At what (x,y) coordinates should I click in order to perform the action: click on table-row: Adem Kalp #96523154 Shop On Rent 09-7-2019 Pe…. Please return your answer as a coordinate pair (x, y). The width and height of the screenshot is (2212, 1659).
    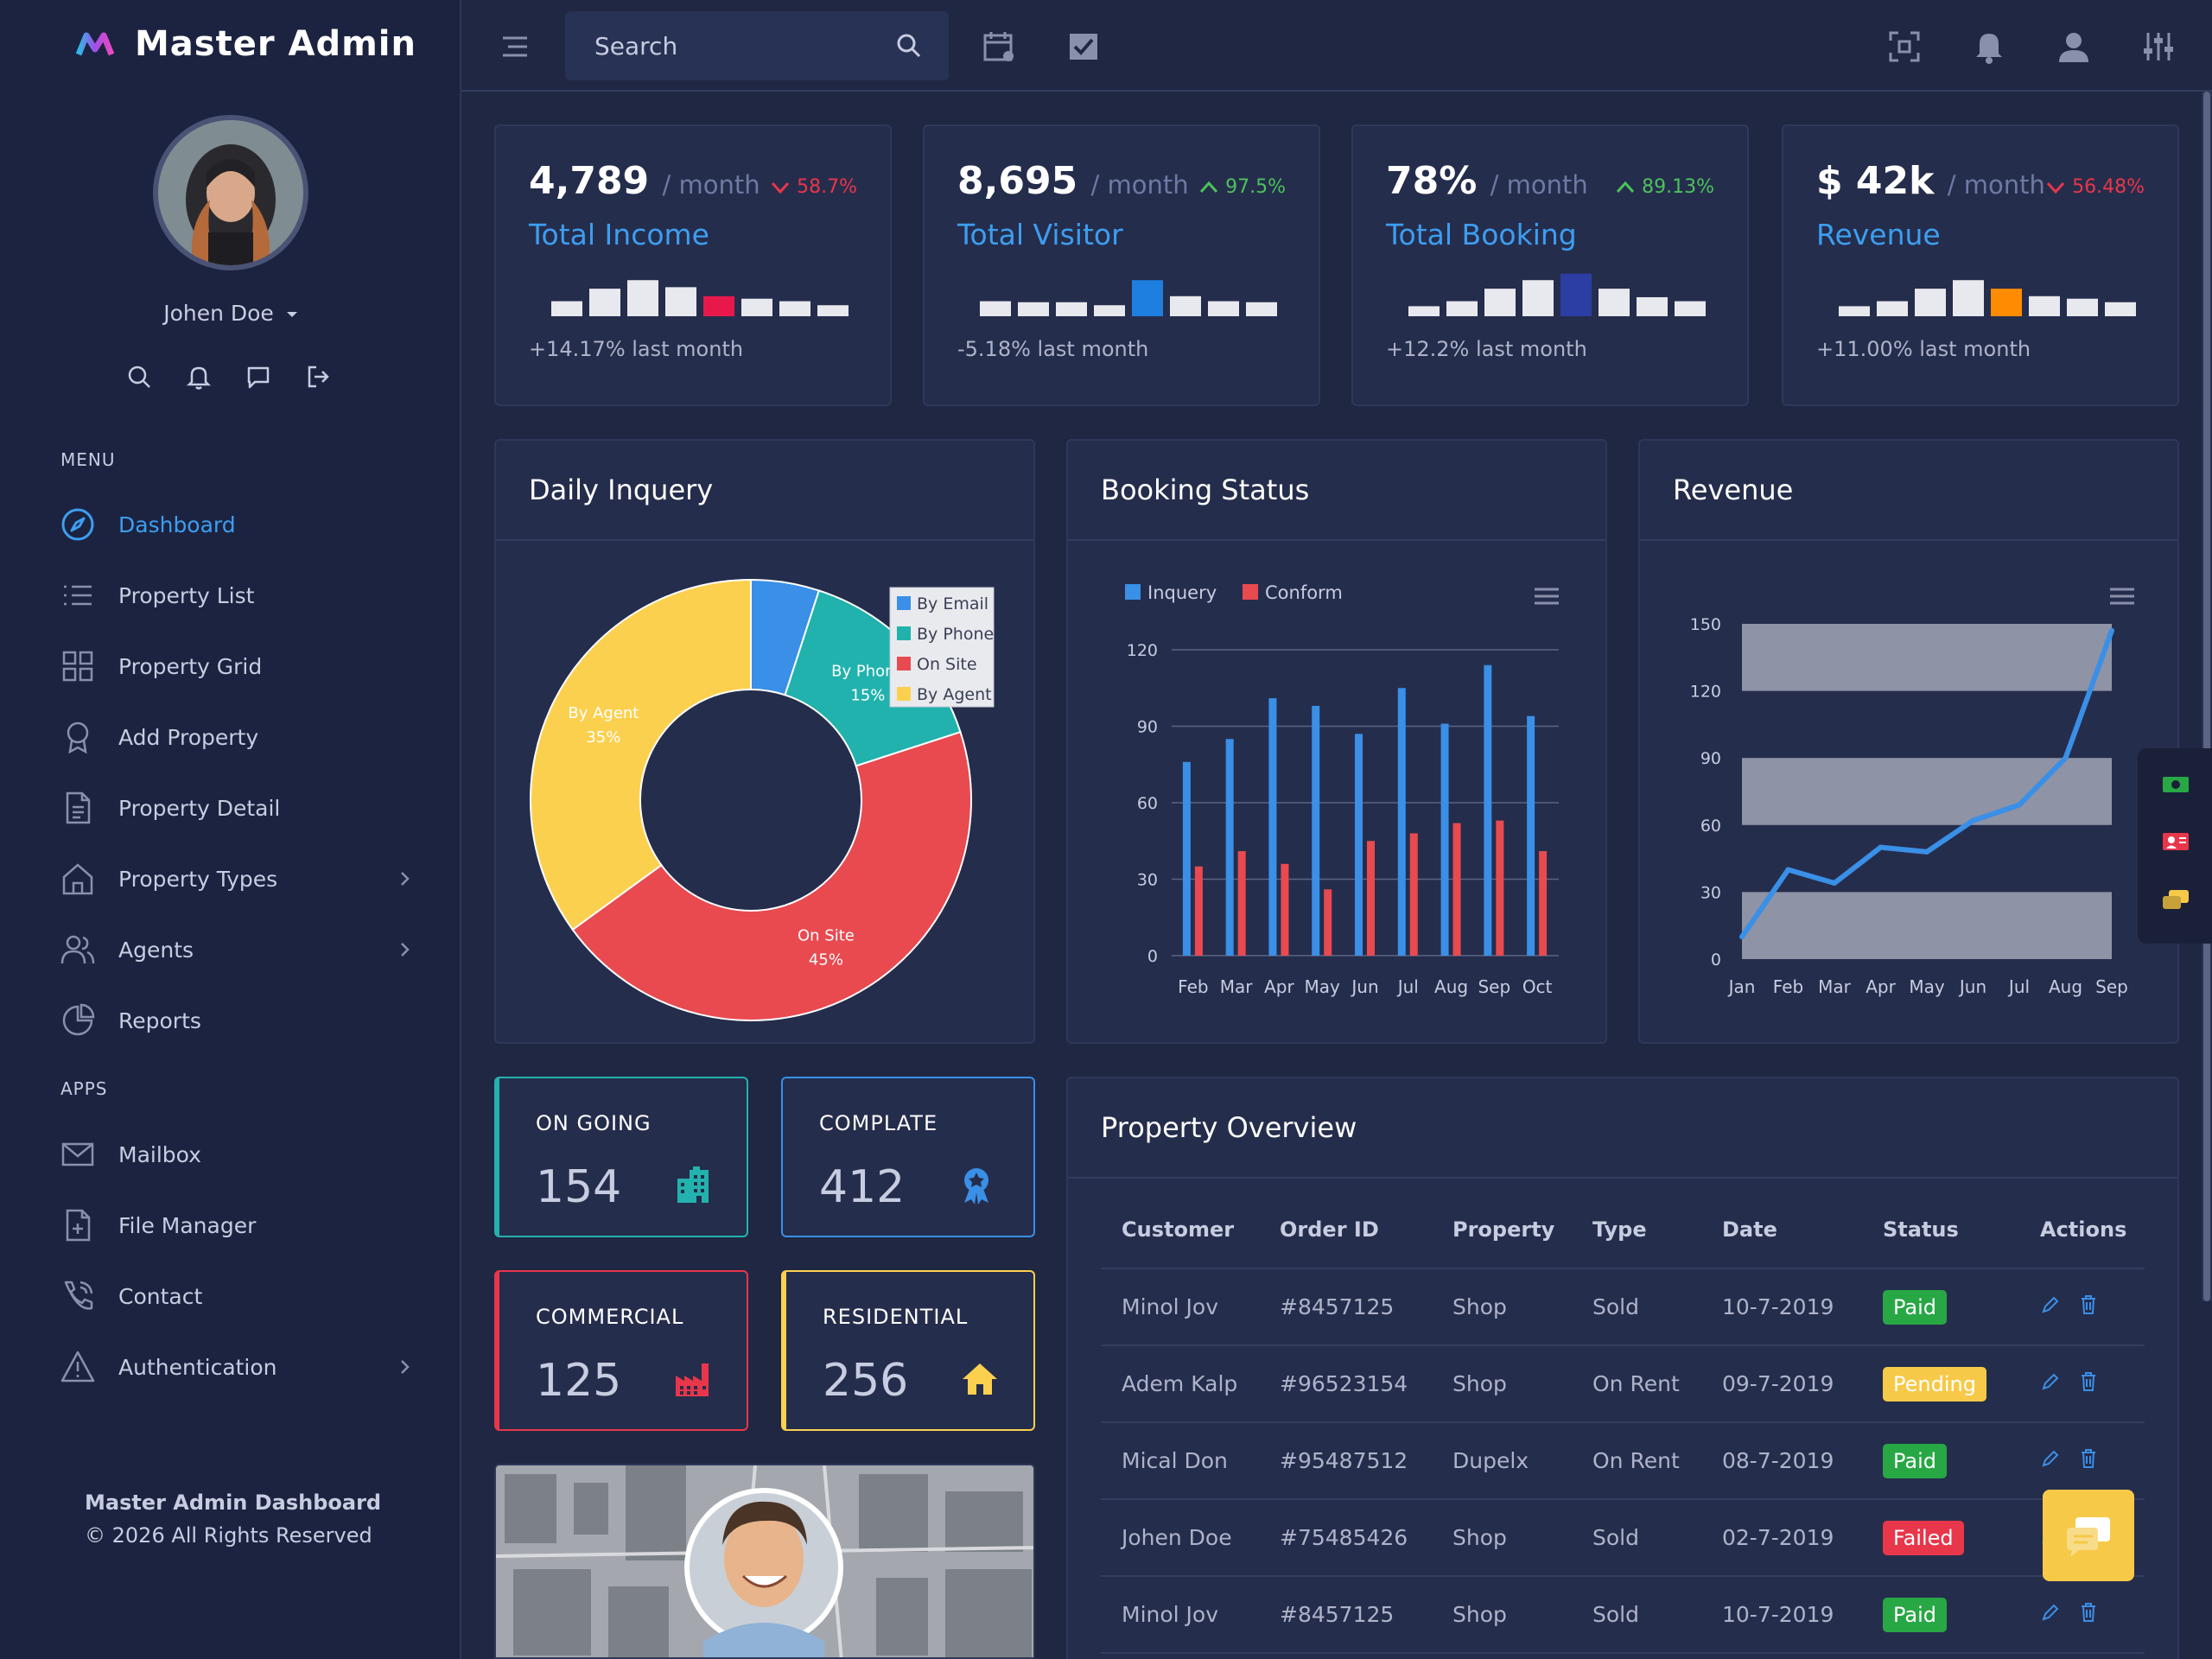
    Looking at the image, I should click on (1623, 1384).